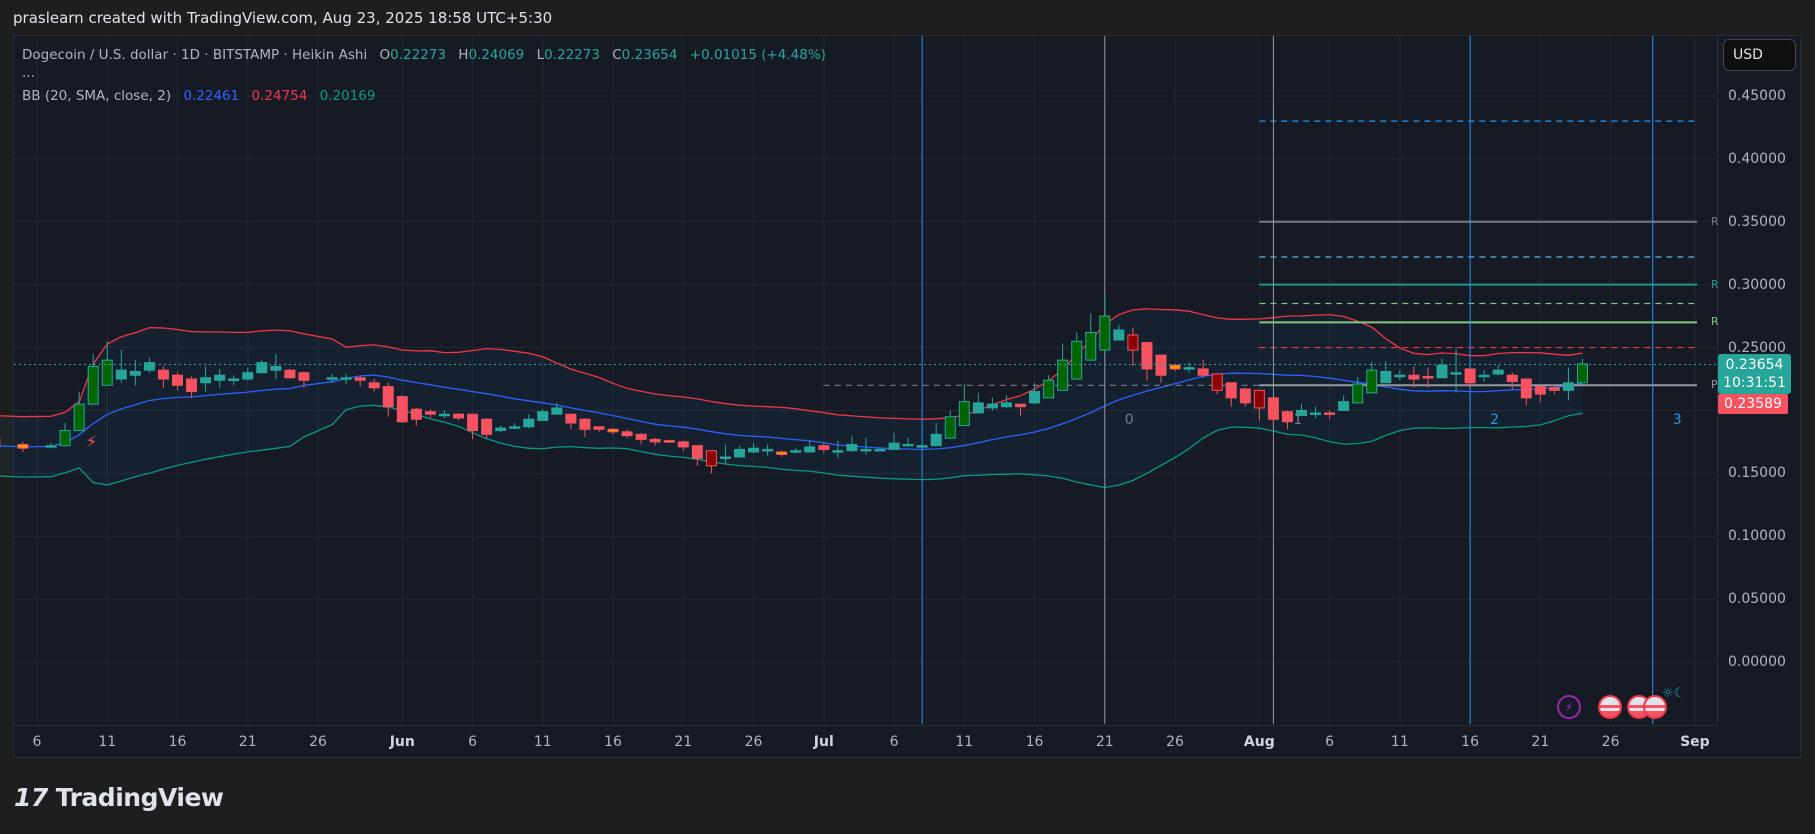 Image resolution: width=1815 pixels, height=834 pixels. Describe the element at coordinates (1298, 420) in the screenshot. I see `fib-zone-label: 1` at that location.